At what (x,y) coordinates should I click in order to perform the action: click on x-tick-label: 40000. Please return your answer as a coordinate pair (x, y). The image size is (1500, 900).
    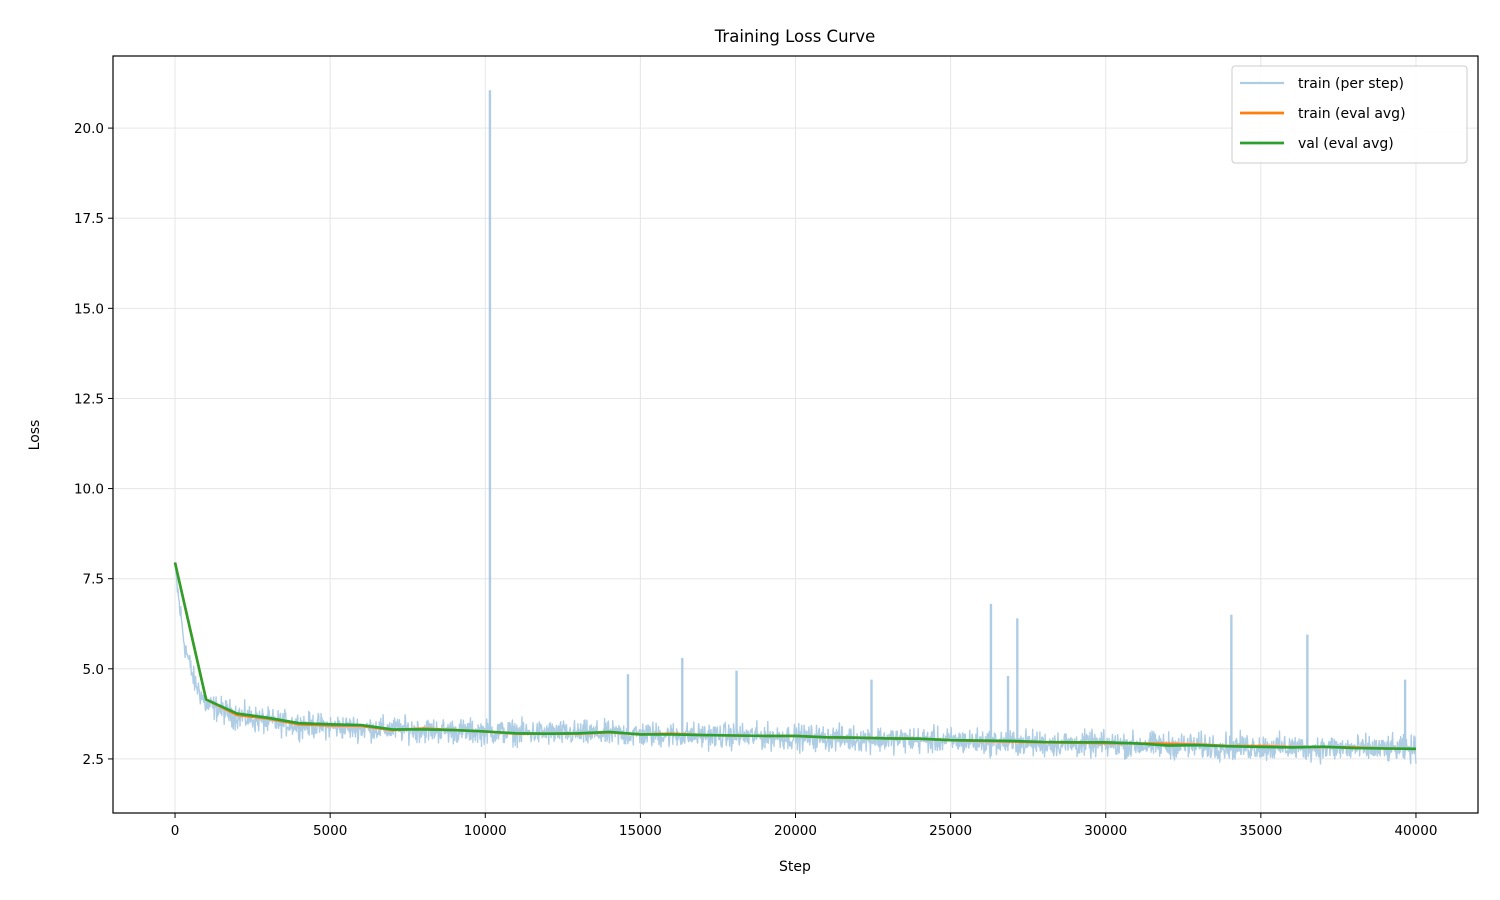
    Looking at the image, I should click on (1415, 831).